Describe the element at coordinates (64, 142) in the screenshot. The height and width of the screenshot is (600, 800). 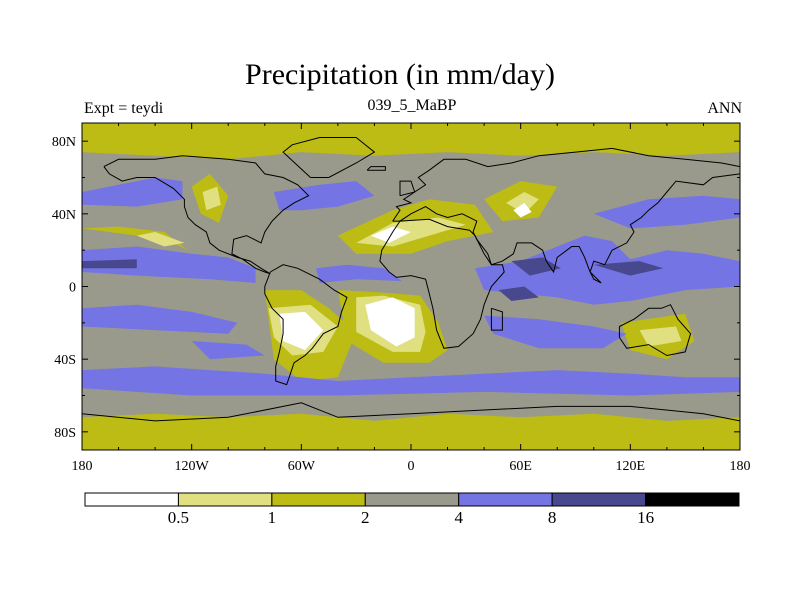
I see `y-tick-label: 80N` at that location.